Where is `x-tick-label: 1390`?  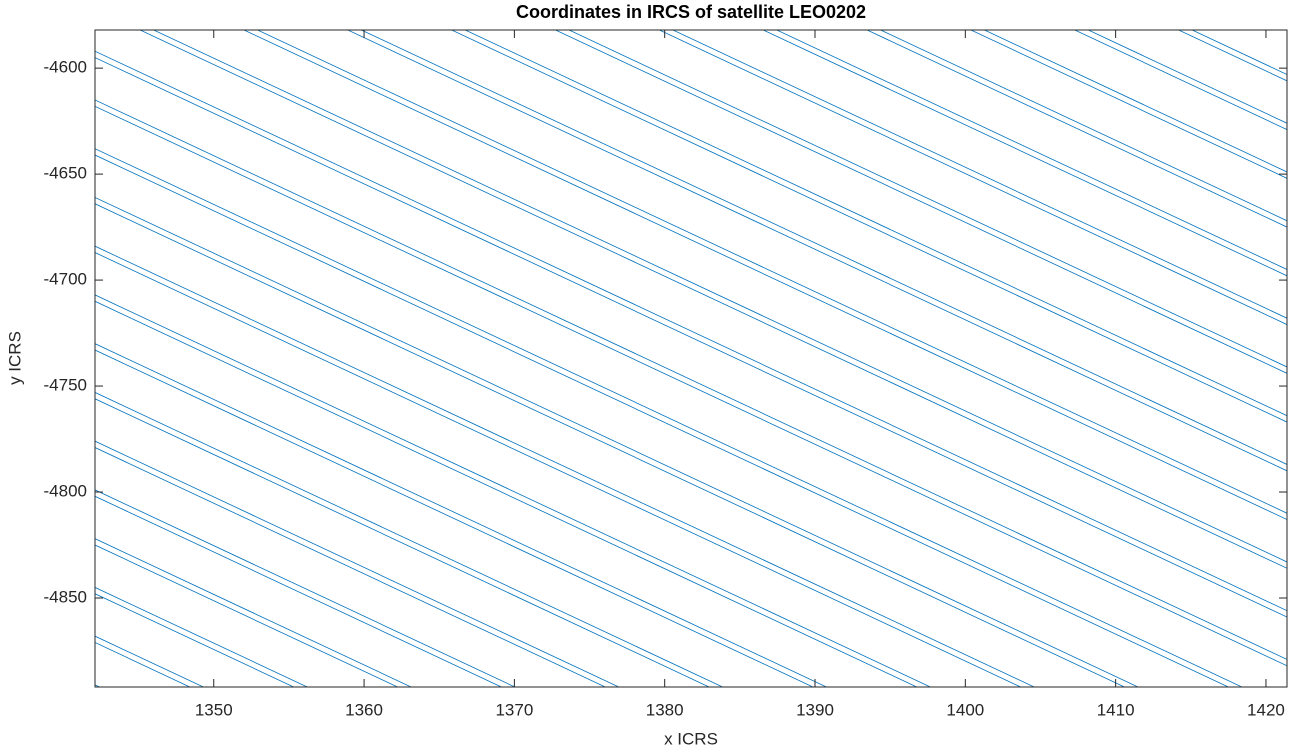 x-tick-label: 1390 is located at coordinates (815, 709).